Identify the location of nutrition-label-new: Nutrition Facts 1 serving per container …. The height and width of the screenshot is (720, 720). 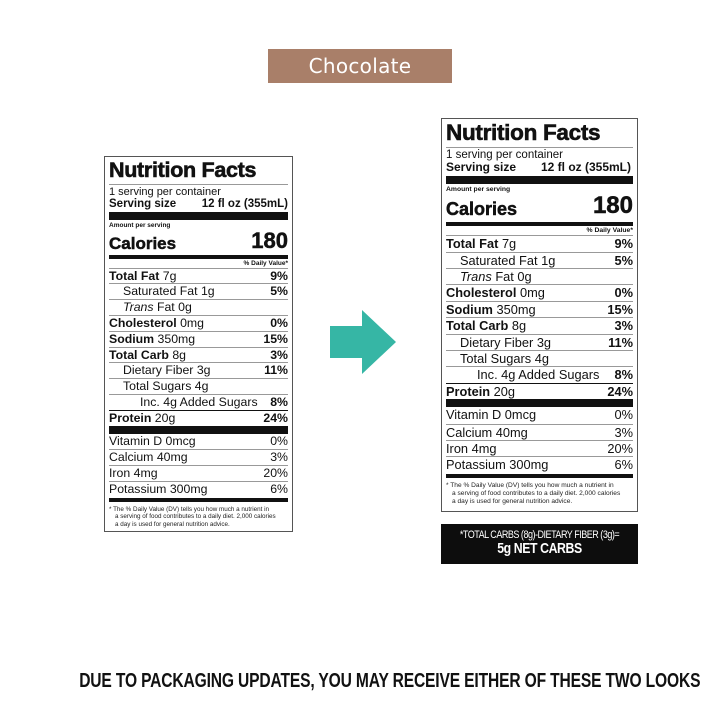
(539, 315).